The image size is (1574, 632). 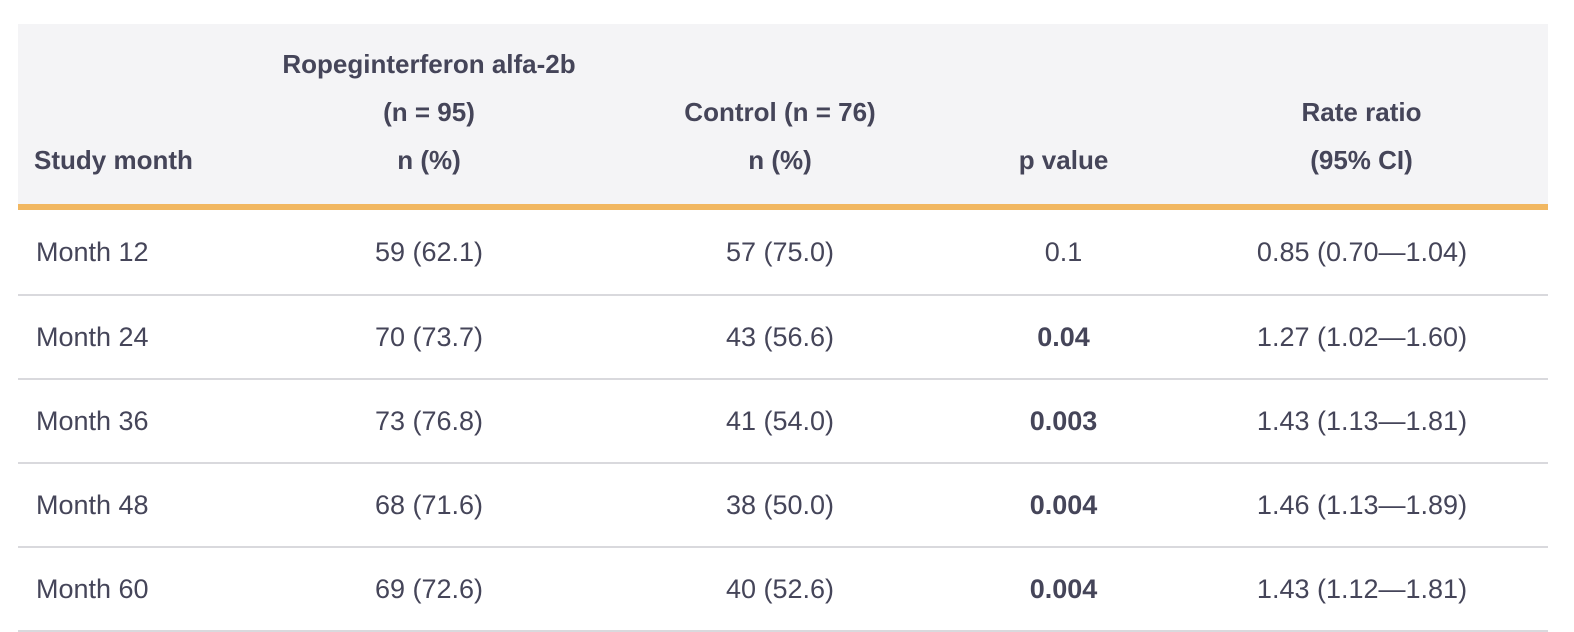 I want to click on cell-p-value: 0.003, so click(x=1063, y=421).